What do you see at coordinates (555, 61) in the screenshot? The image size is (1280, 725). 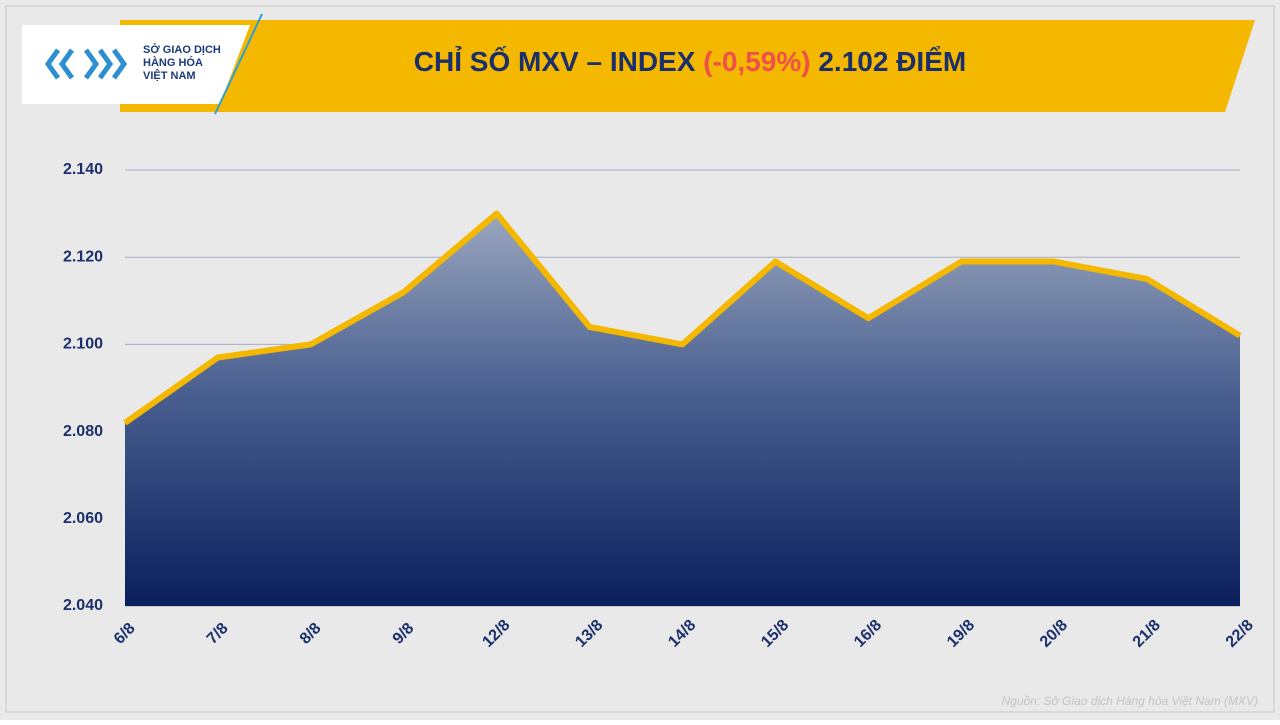 I see `title-main: CHỈ SỐ MXV – INDEX` at bounding box center [555, 61].